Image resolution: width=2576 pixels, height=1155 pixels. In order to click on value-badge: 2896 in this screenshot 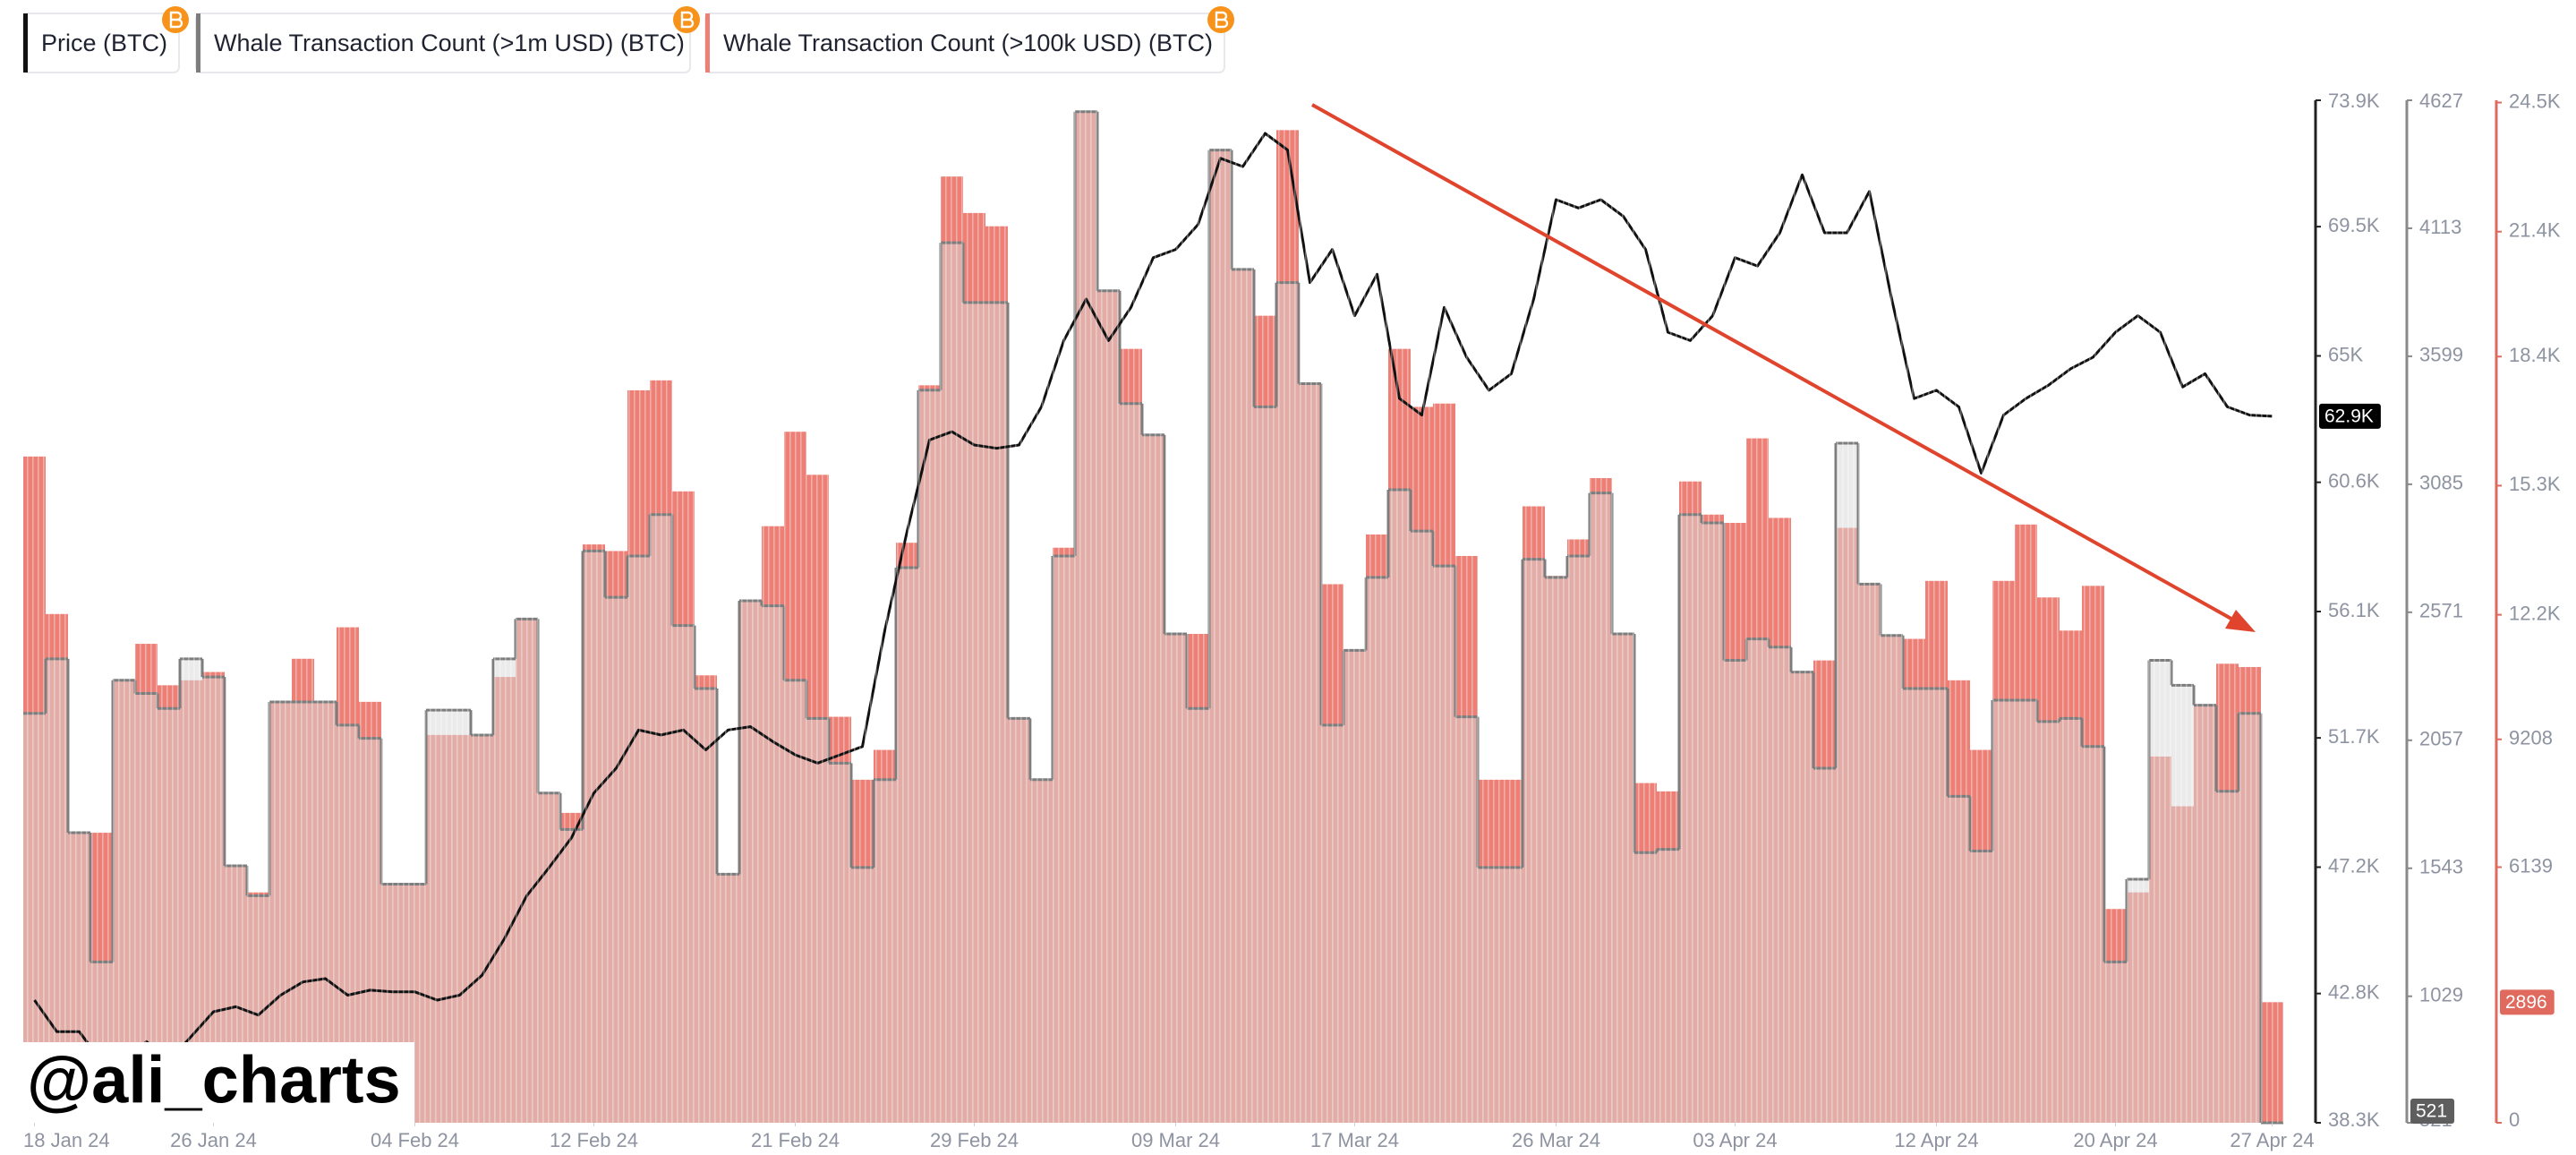, I will do `click(2527, 1002)`.